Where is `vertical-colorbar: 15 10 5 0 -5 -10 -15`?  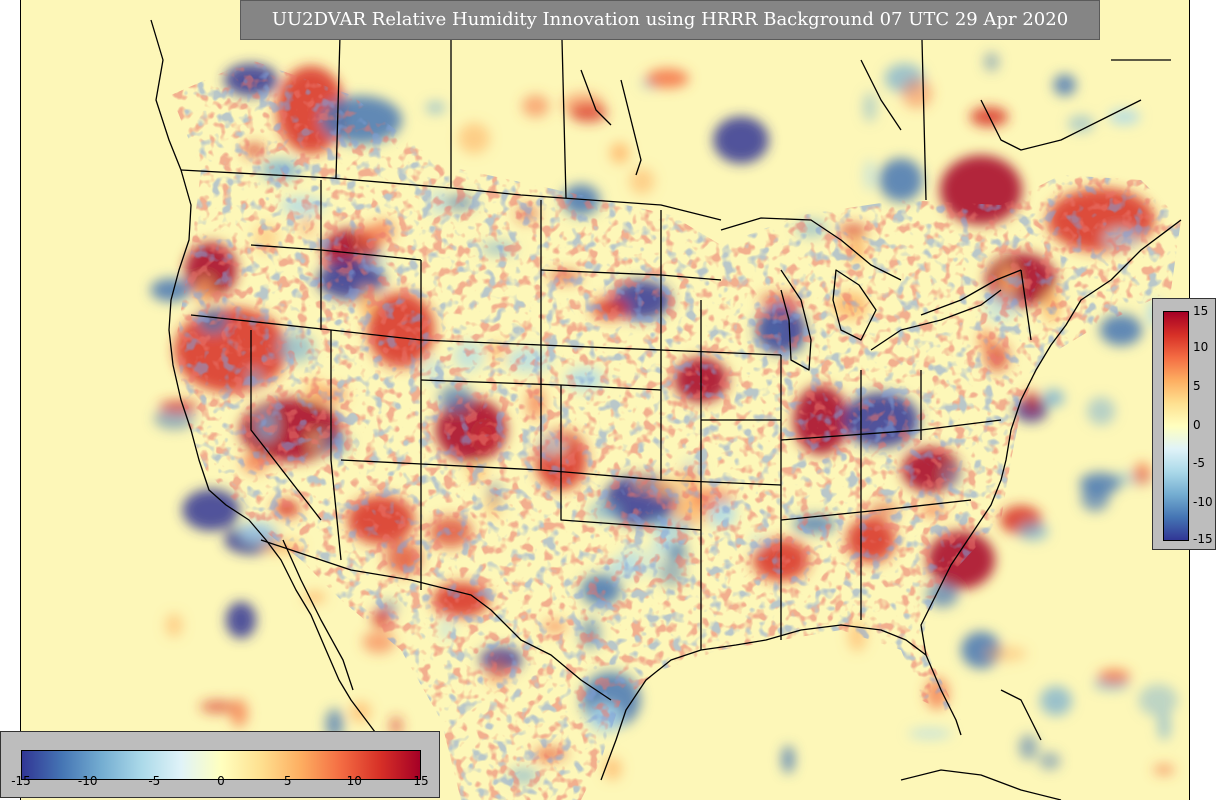 vertical-colorbar: 15 10 5 0 -5 -10 -15 is located at coordinates (1184, 424).